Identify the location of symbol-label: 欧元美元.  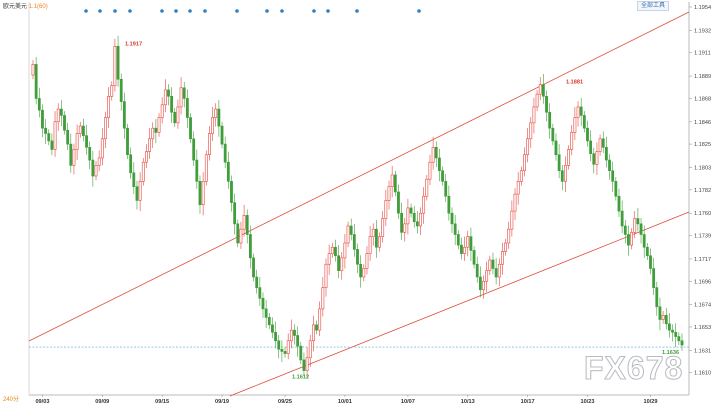
(15, 7).